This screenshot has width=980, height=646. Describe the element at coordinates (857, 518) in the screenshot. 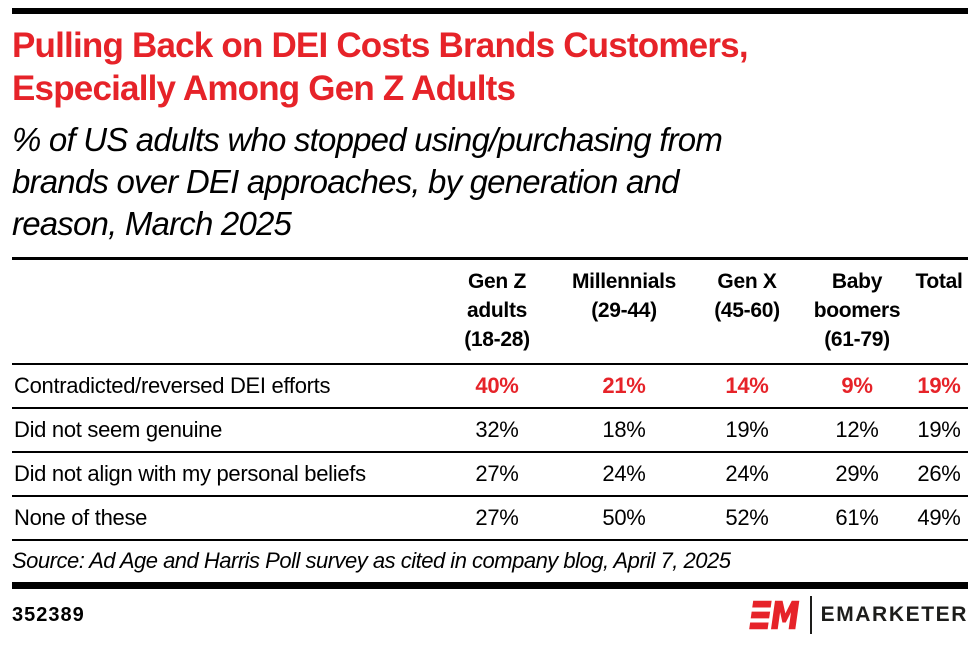

I see `value-cell: 61%` at that location.